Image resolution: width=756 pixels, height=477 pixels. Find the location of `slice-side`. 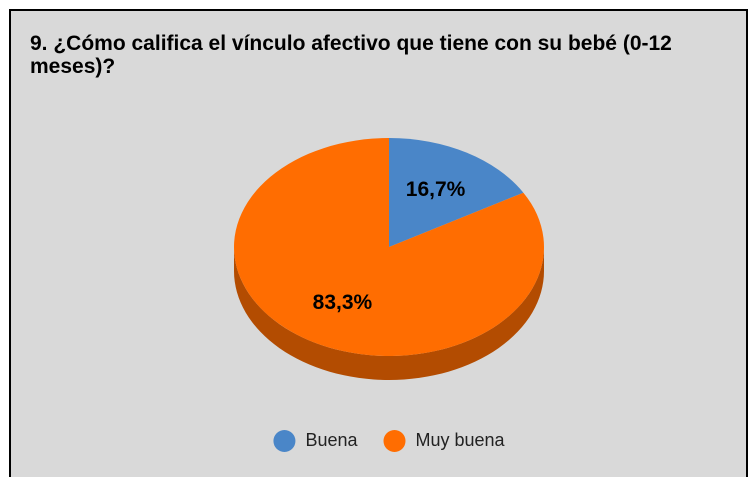

slice-side is located at coordinates (389, 313).